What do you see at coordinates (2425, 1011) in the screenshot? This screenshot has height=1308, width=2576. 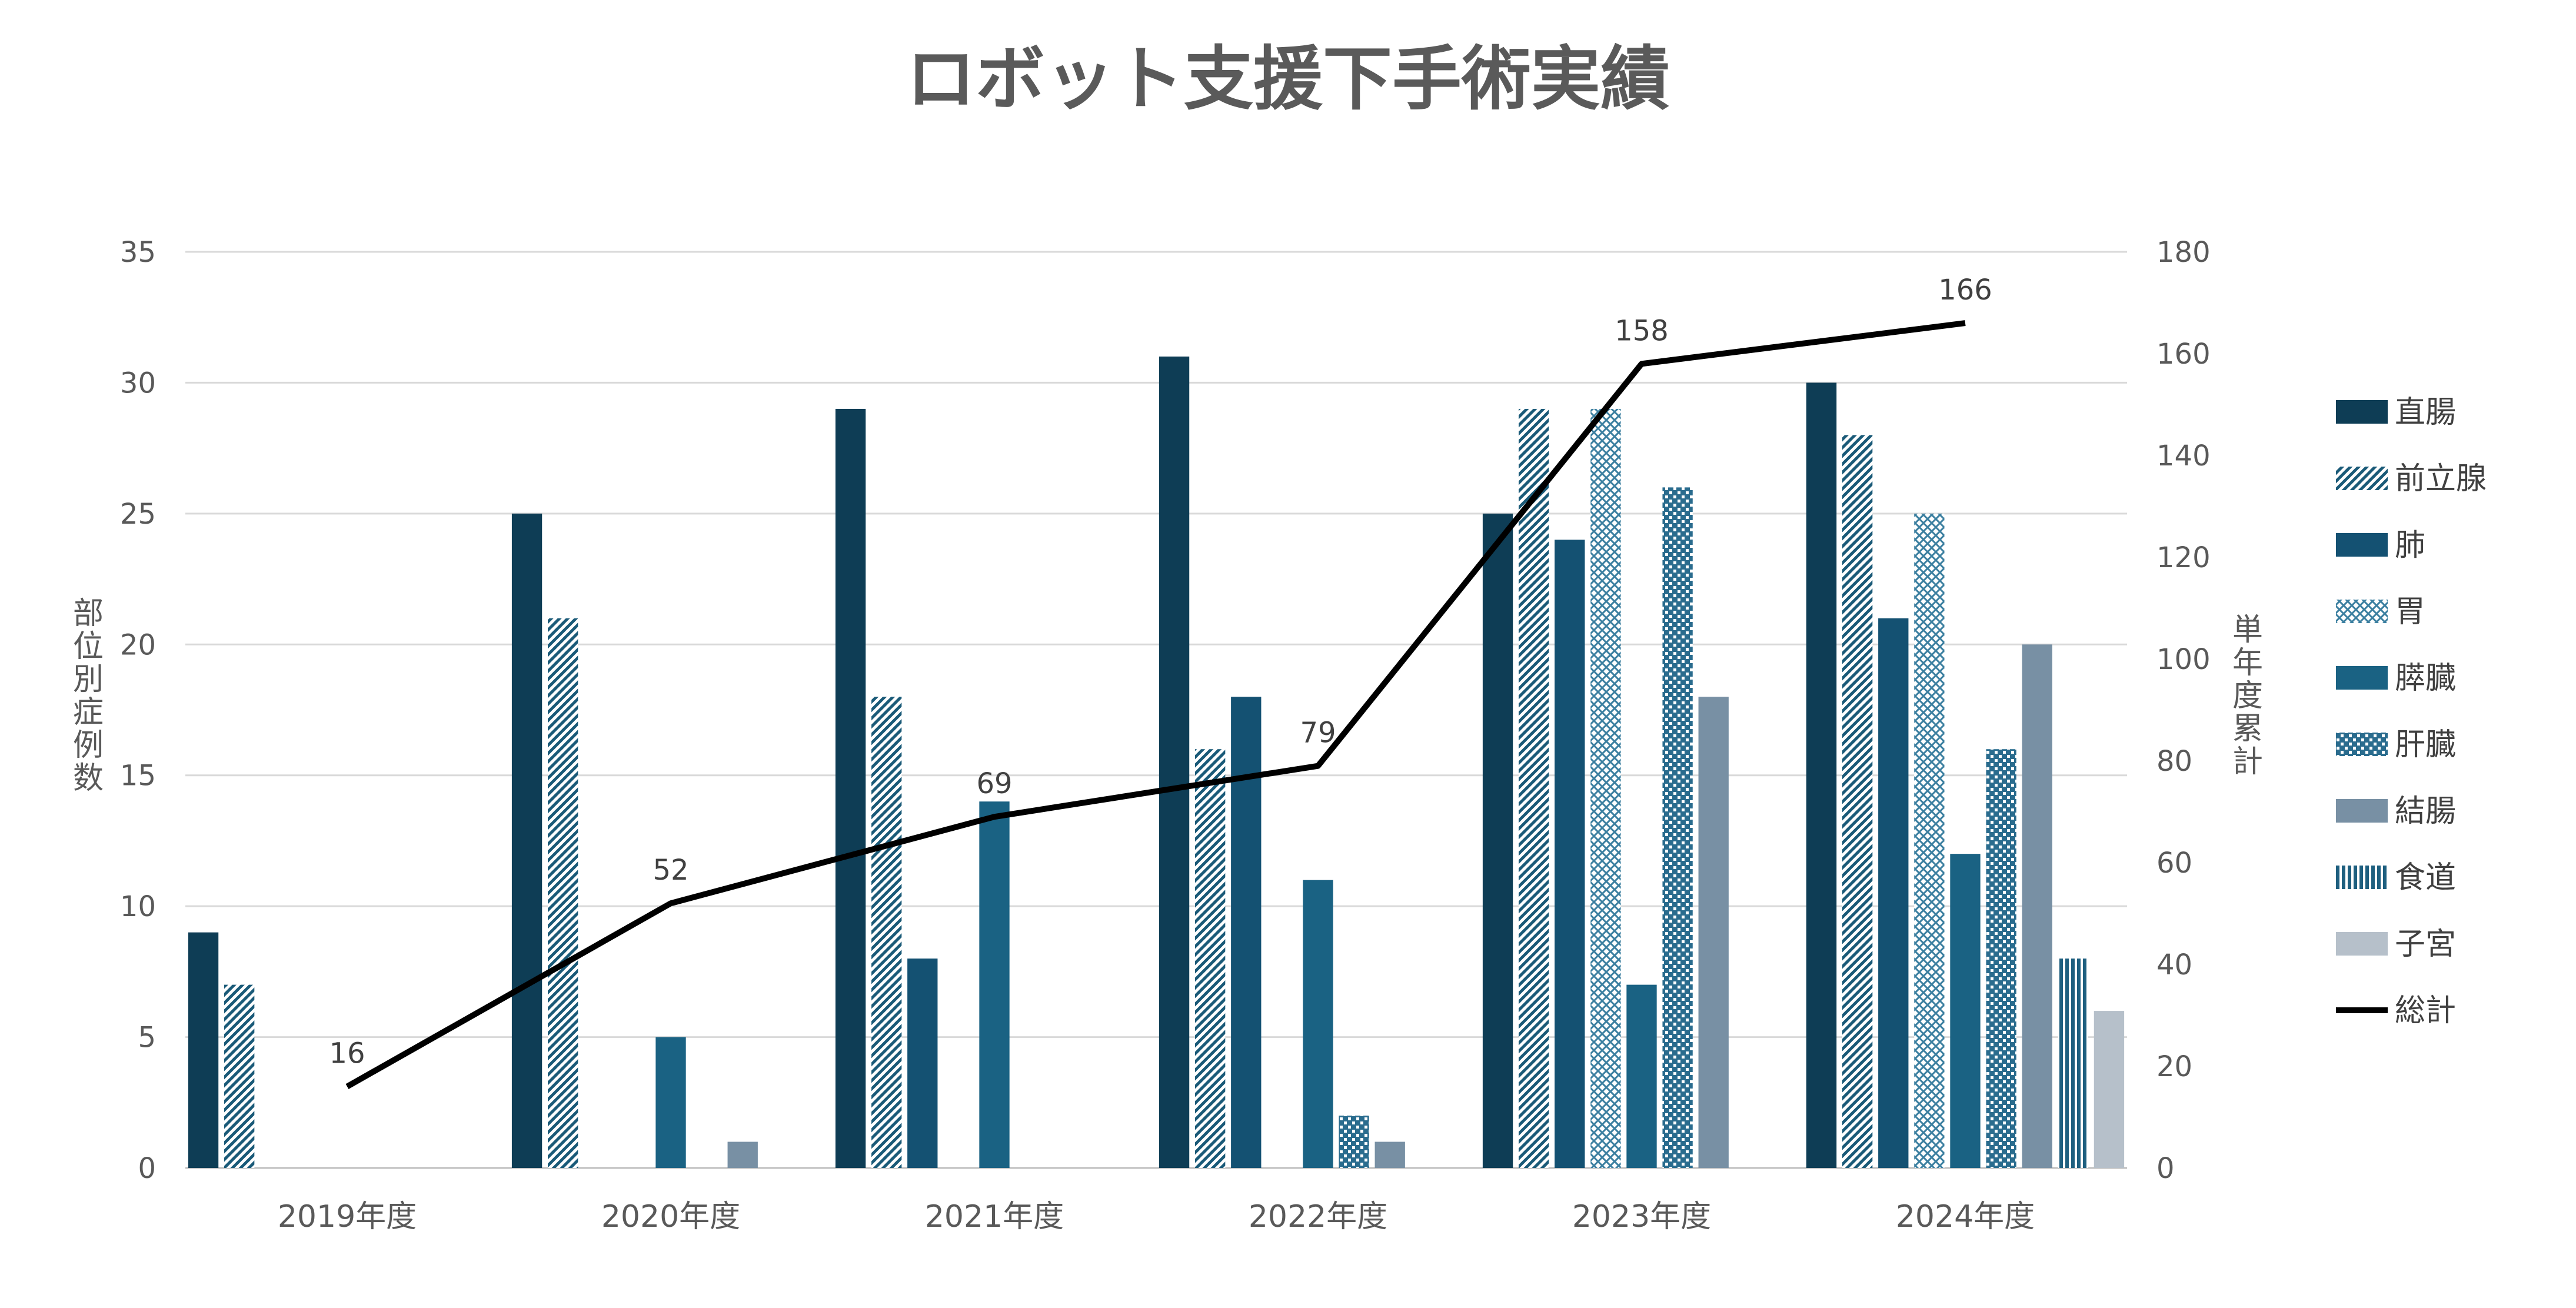 I see `legend-label: 総計` at bounding box center [2425, 1011].